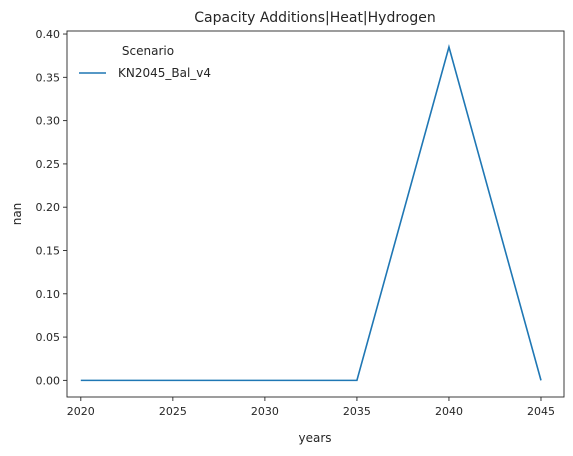  What do you see at coordinates (357, 411) in the screenshot?
I see `x-tick-label: 2035` at bounding box center [357, 411].